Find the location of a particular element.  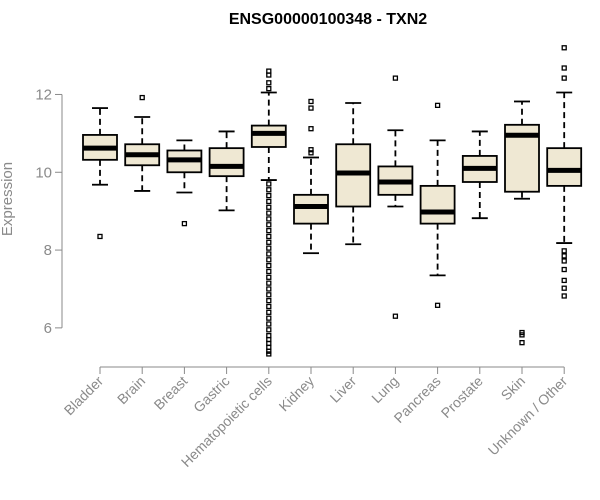

box-brain is located at coordinates (142, 143).